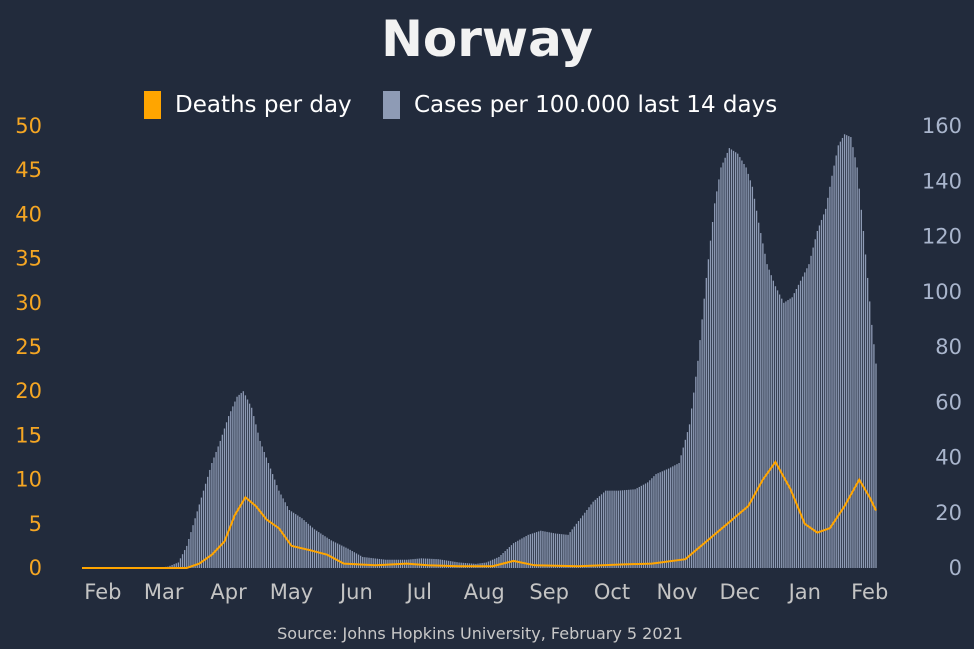  What do you see at coordinates (942, 126) in the screenshot?
I see `right-tick-label: 160` at bounding box center [942, 126].